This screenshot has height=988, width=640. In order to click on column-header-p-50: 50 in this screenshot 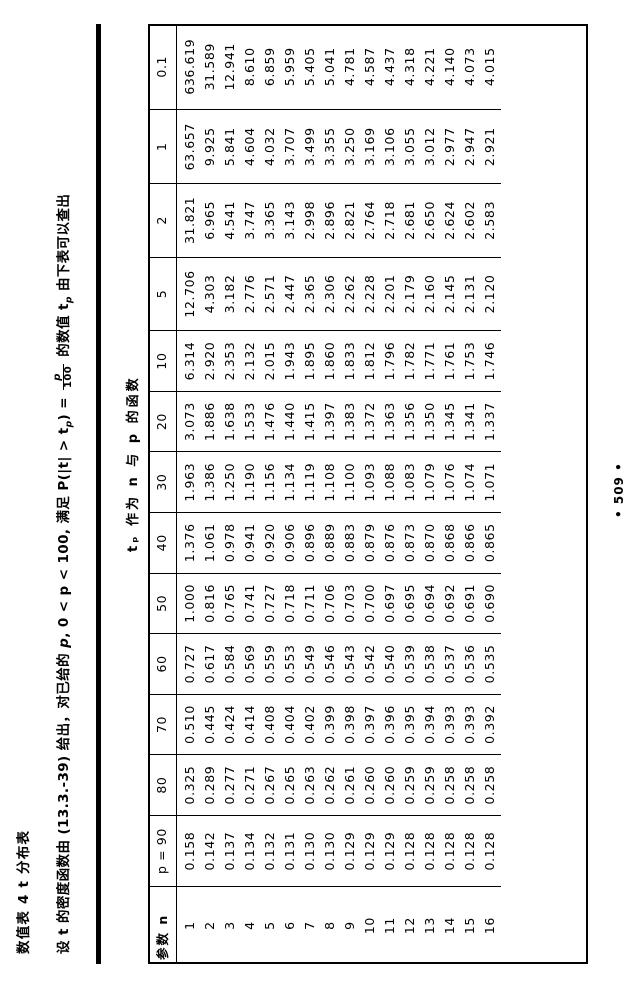, I will do `click(163, 603)`.